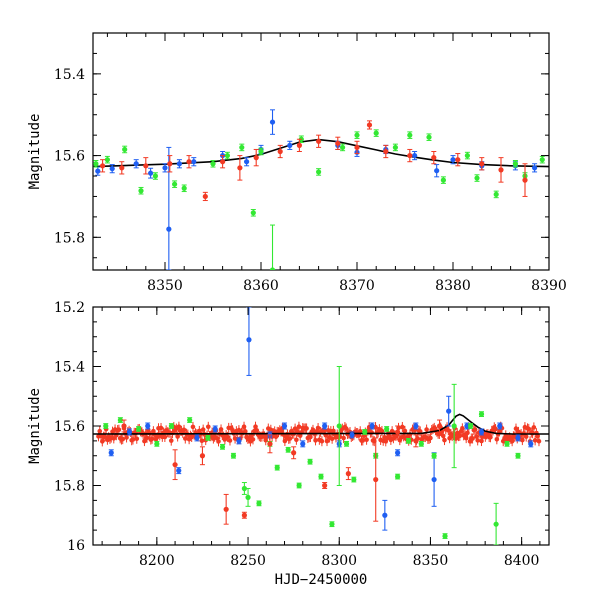 The width and height of the screenshot is (600, 600). I want to click on bottom-y-tick-label: 15.2, so click(69, 308).